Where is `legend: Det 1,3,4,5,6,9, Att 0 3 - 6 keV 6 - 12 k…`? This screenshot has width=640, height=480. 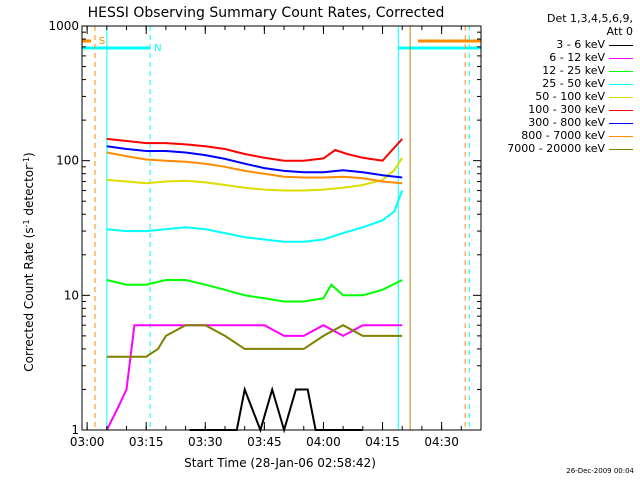 legend: Det 1,3,4,5,6,9, Att 0 3 - 6 keV 6 - 12 k… is located at coordinates (570, 83).